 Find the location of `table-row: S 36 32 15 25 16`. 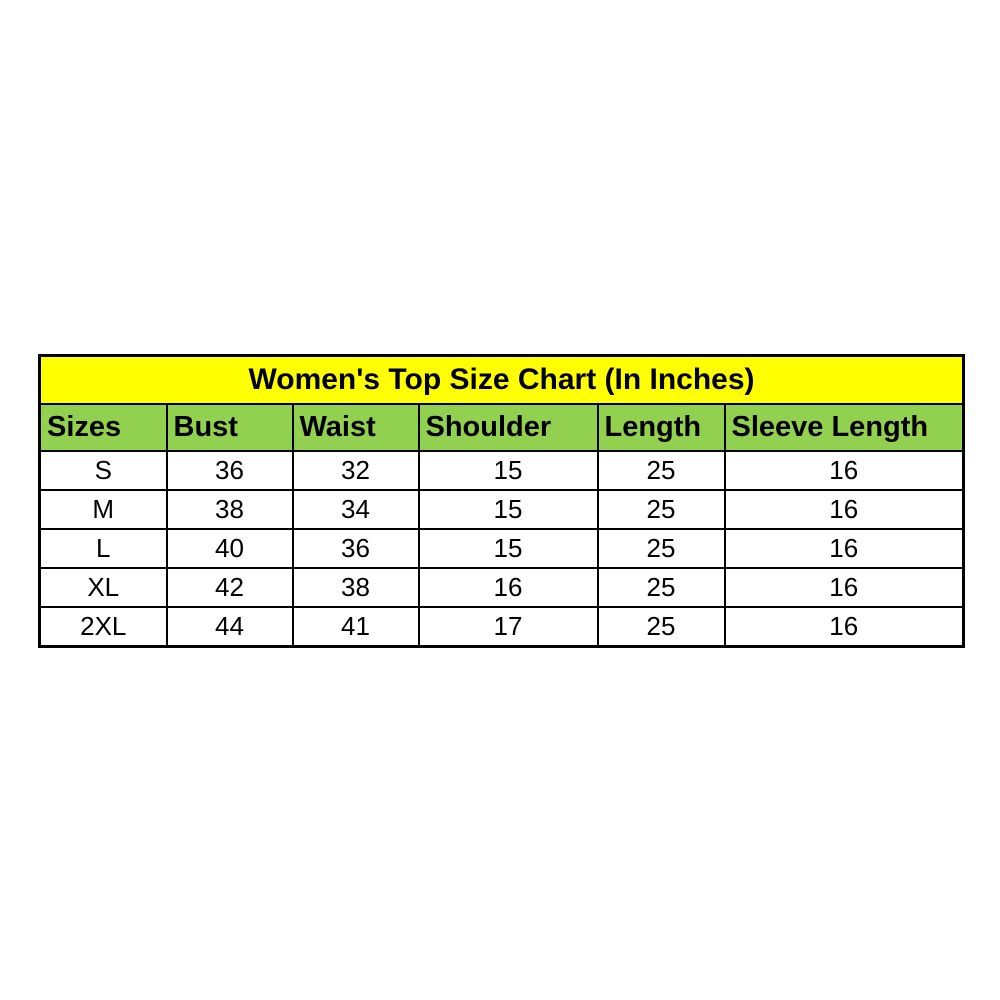

table-row: S 36 32 15 25 16 is located at coordinates (501, 470).